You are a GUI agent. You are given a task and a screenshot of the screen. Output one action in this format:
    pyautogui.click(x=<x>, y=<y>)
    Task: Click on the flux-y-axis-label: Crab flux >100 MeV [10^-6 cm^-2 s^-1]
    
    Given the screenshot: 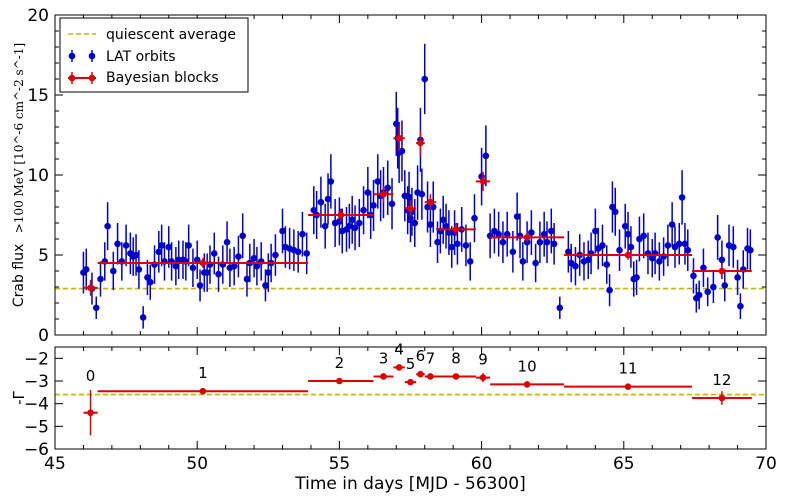 What is the action you would take?
    pyautogui.click(x=19, y=175)
    